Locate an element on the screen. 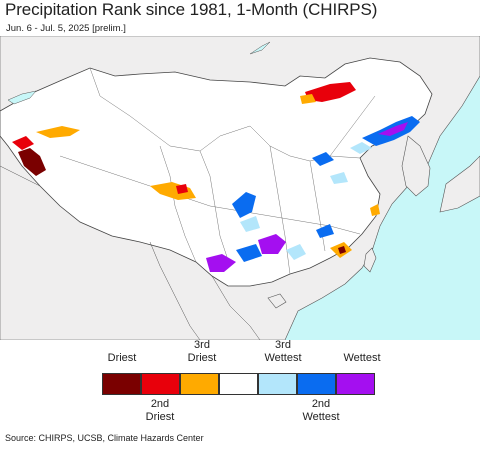  3rd-driest-patch-west is located at coordinates (58, 132).